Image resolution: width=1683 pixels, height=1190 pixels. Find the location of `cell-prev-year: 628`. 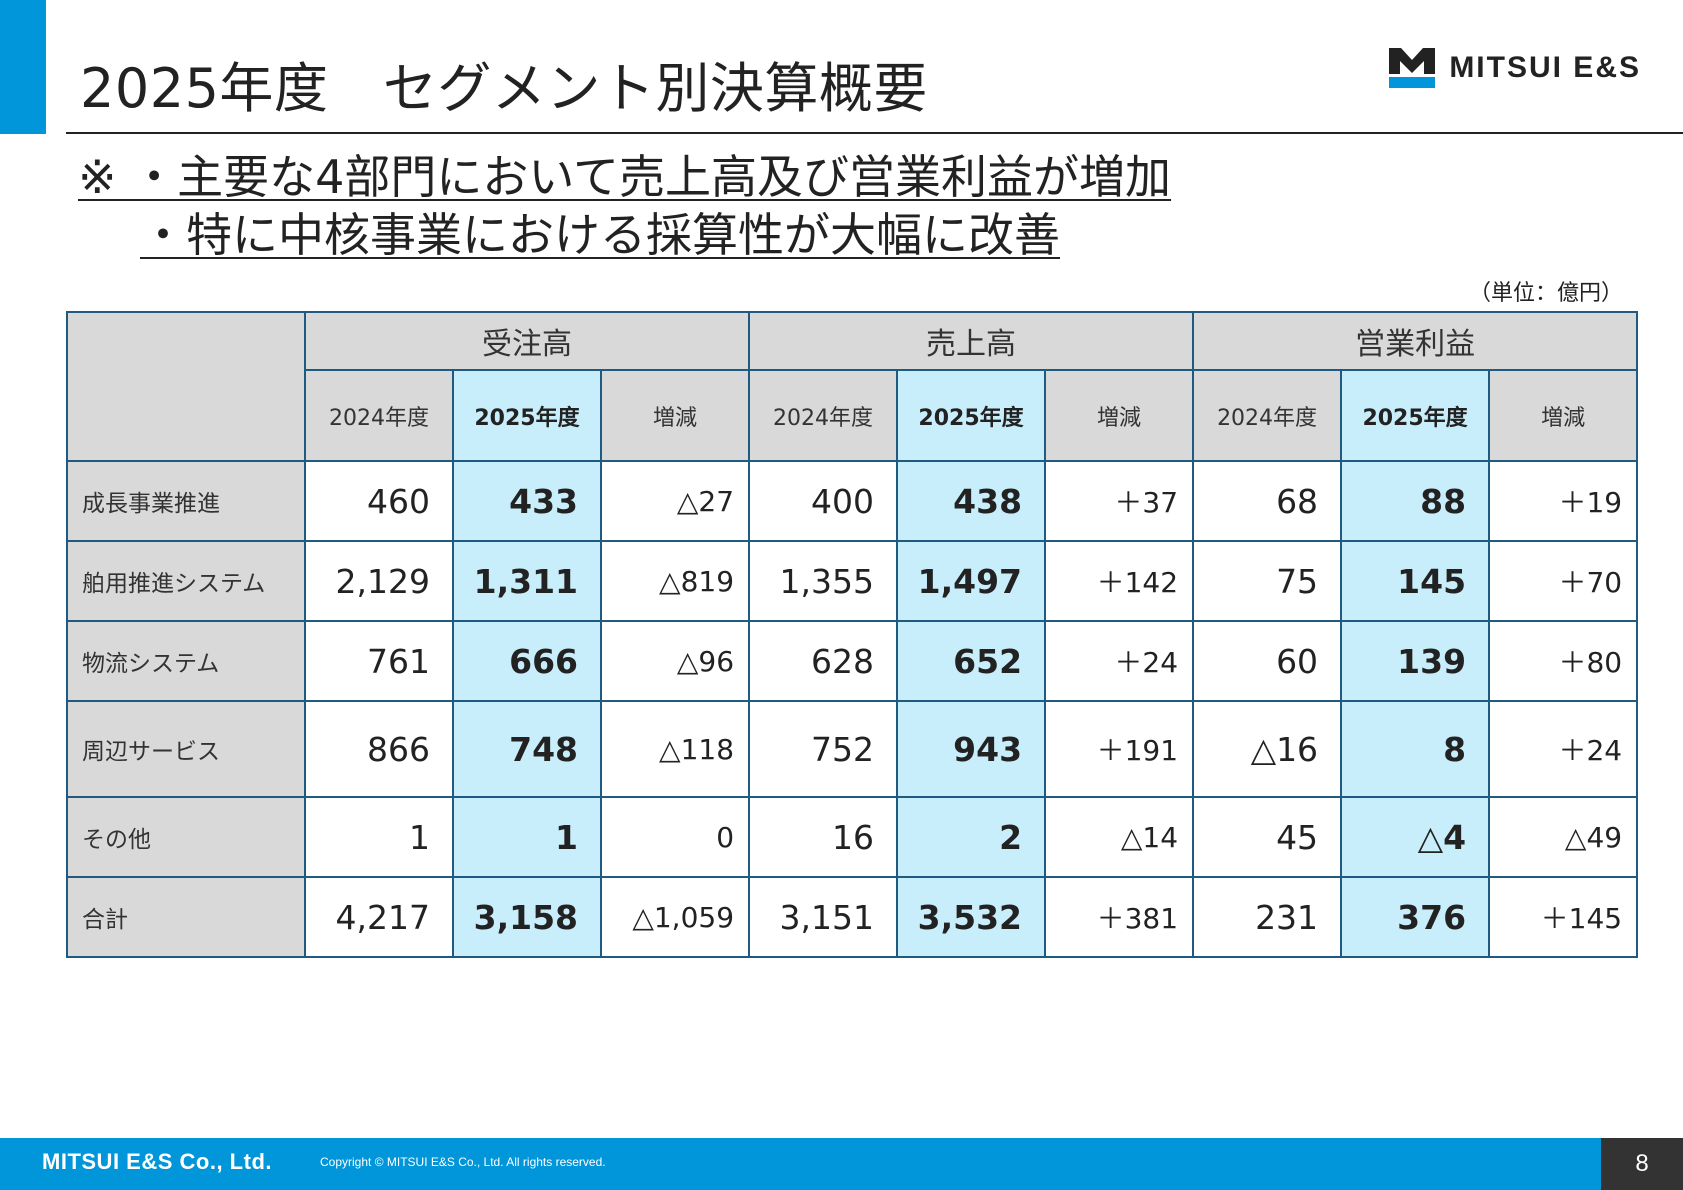

cell-prev-year: 628 is located at coordinates (823, 661).